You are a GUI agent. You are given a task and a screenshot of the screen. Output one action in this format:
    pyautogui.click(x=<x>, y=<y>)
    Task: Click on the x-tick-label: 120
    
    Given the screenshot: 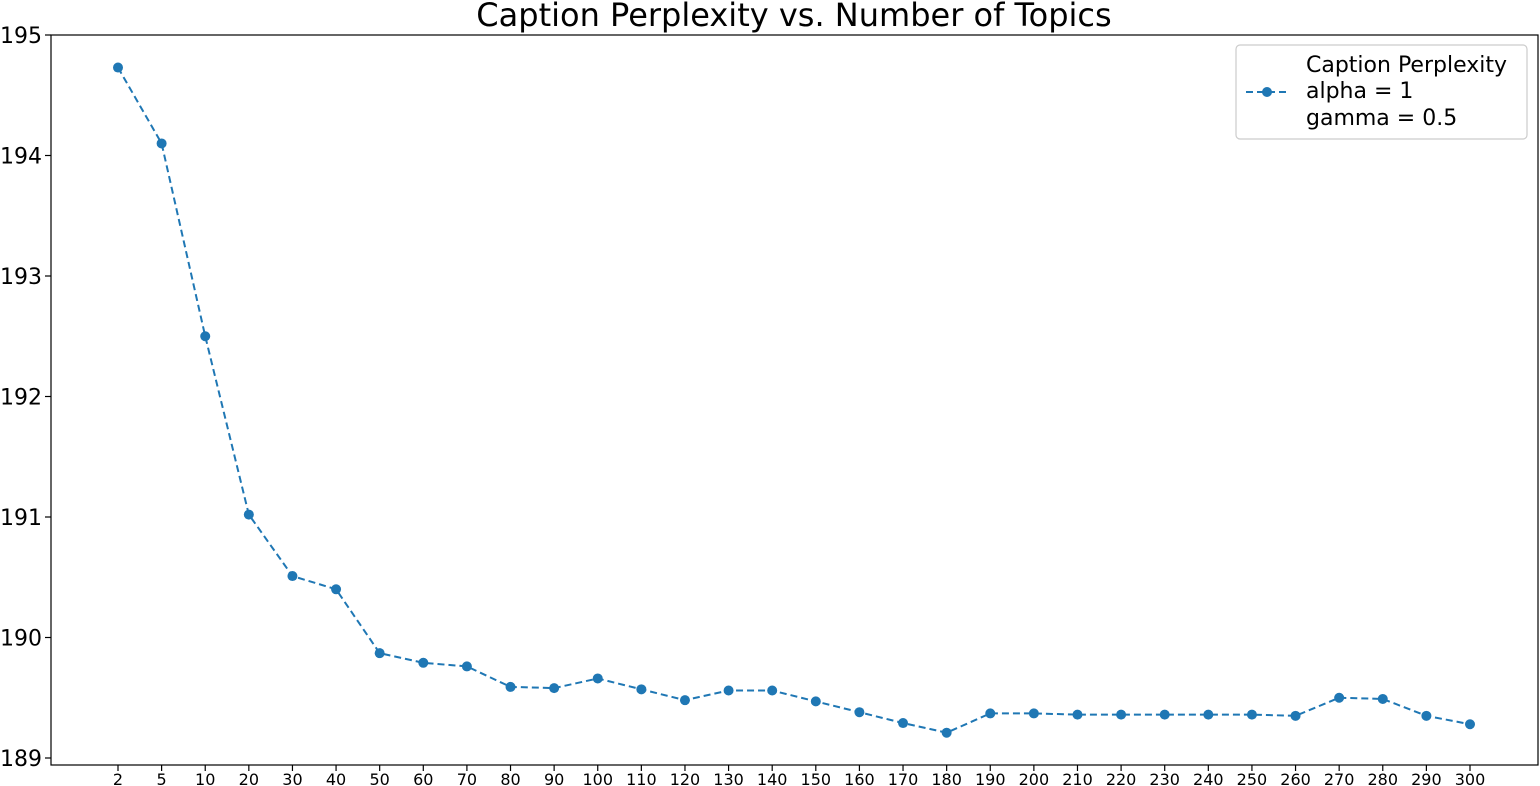 What is the action you would take?
    pyautogui.click(x=685, y=778)
    